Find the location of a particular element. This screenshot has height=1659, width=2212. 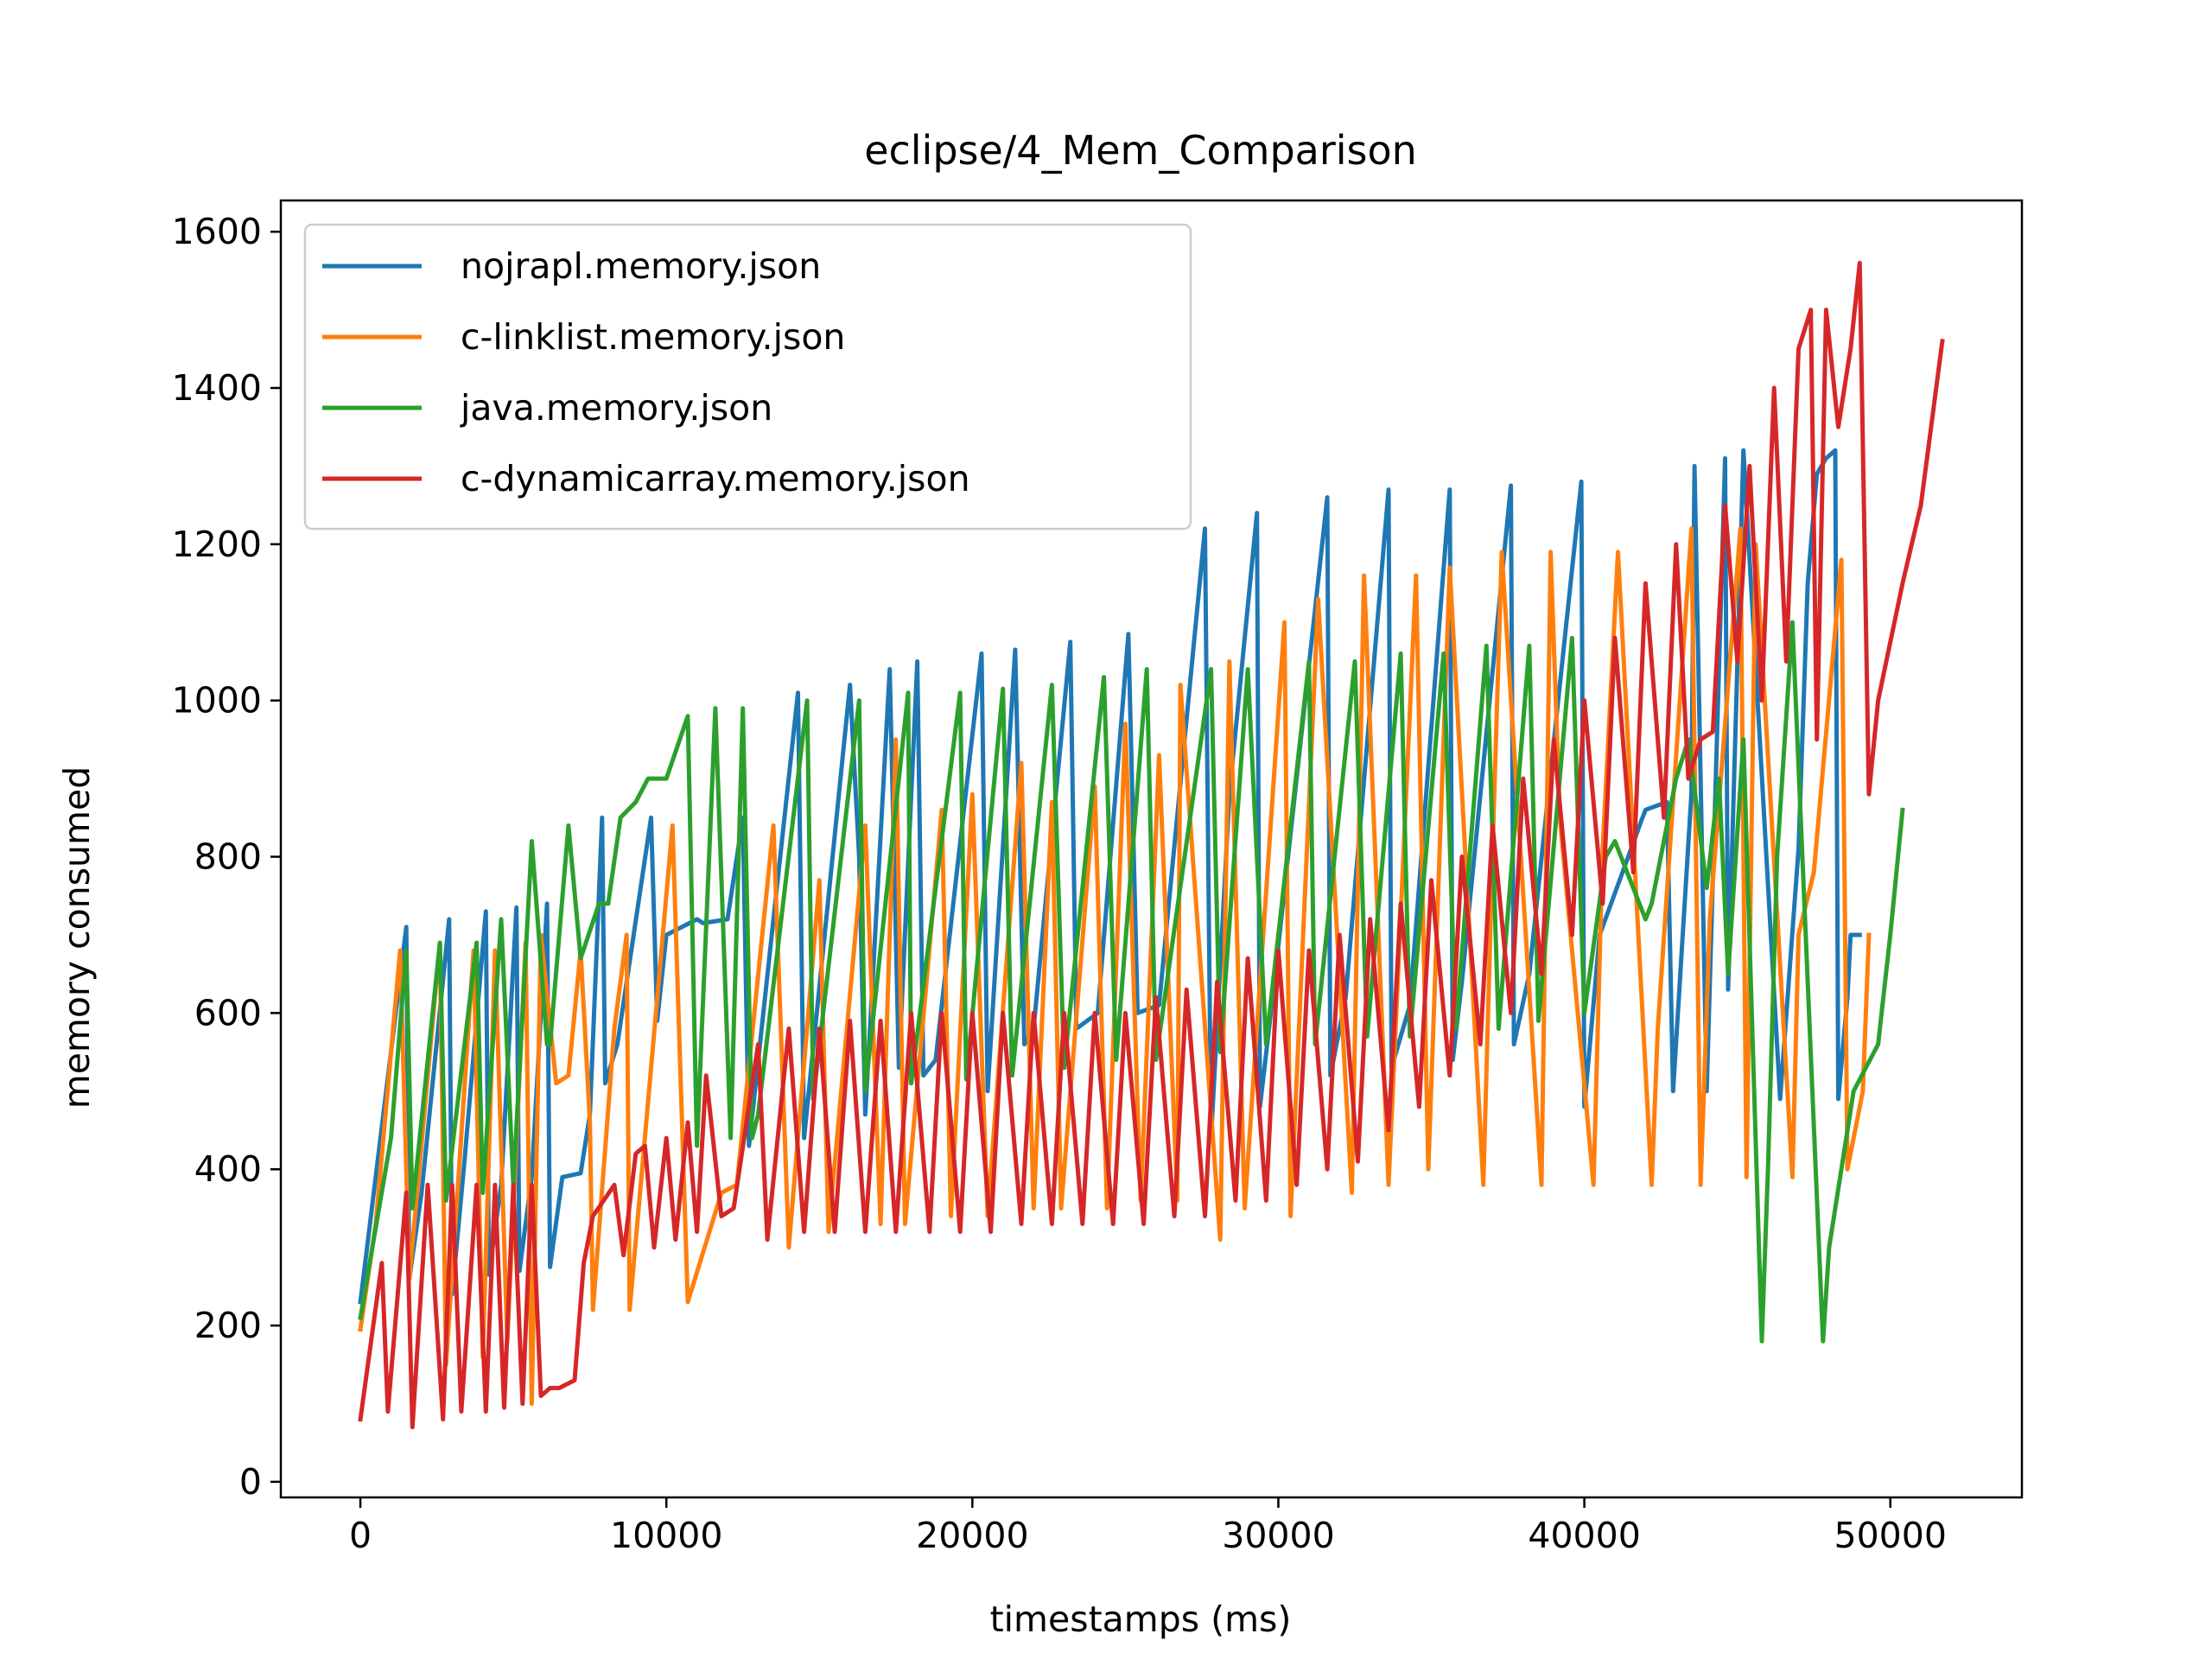

legend-label-1: c-linklist.memory.json is located at coordinates (653, 337).